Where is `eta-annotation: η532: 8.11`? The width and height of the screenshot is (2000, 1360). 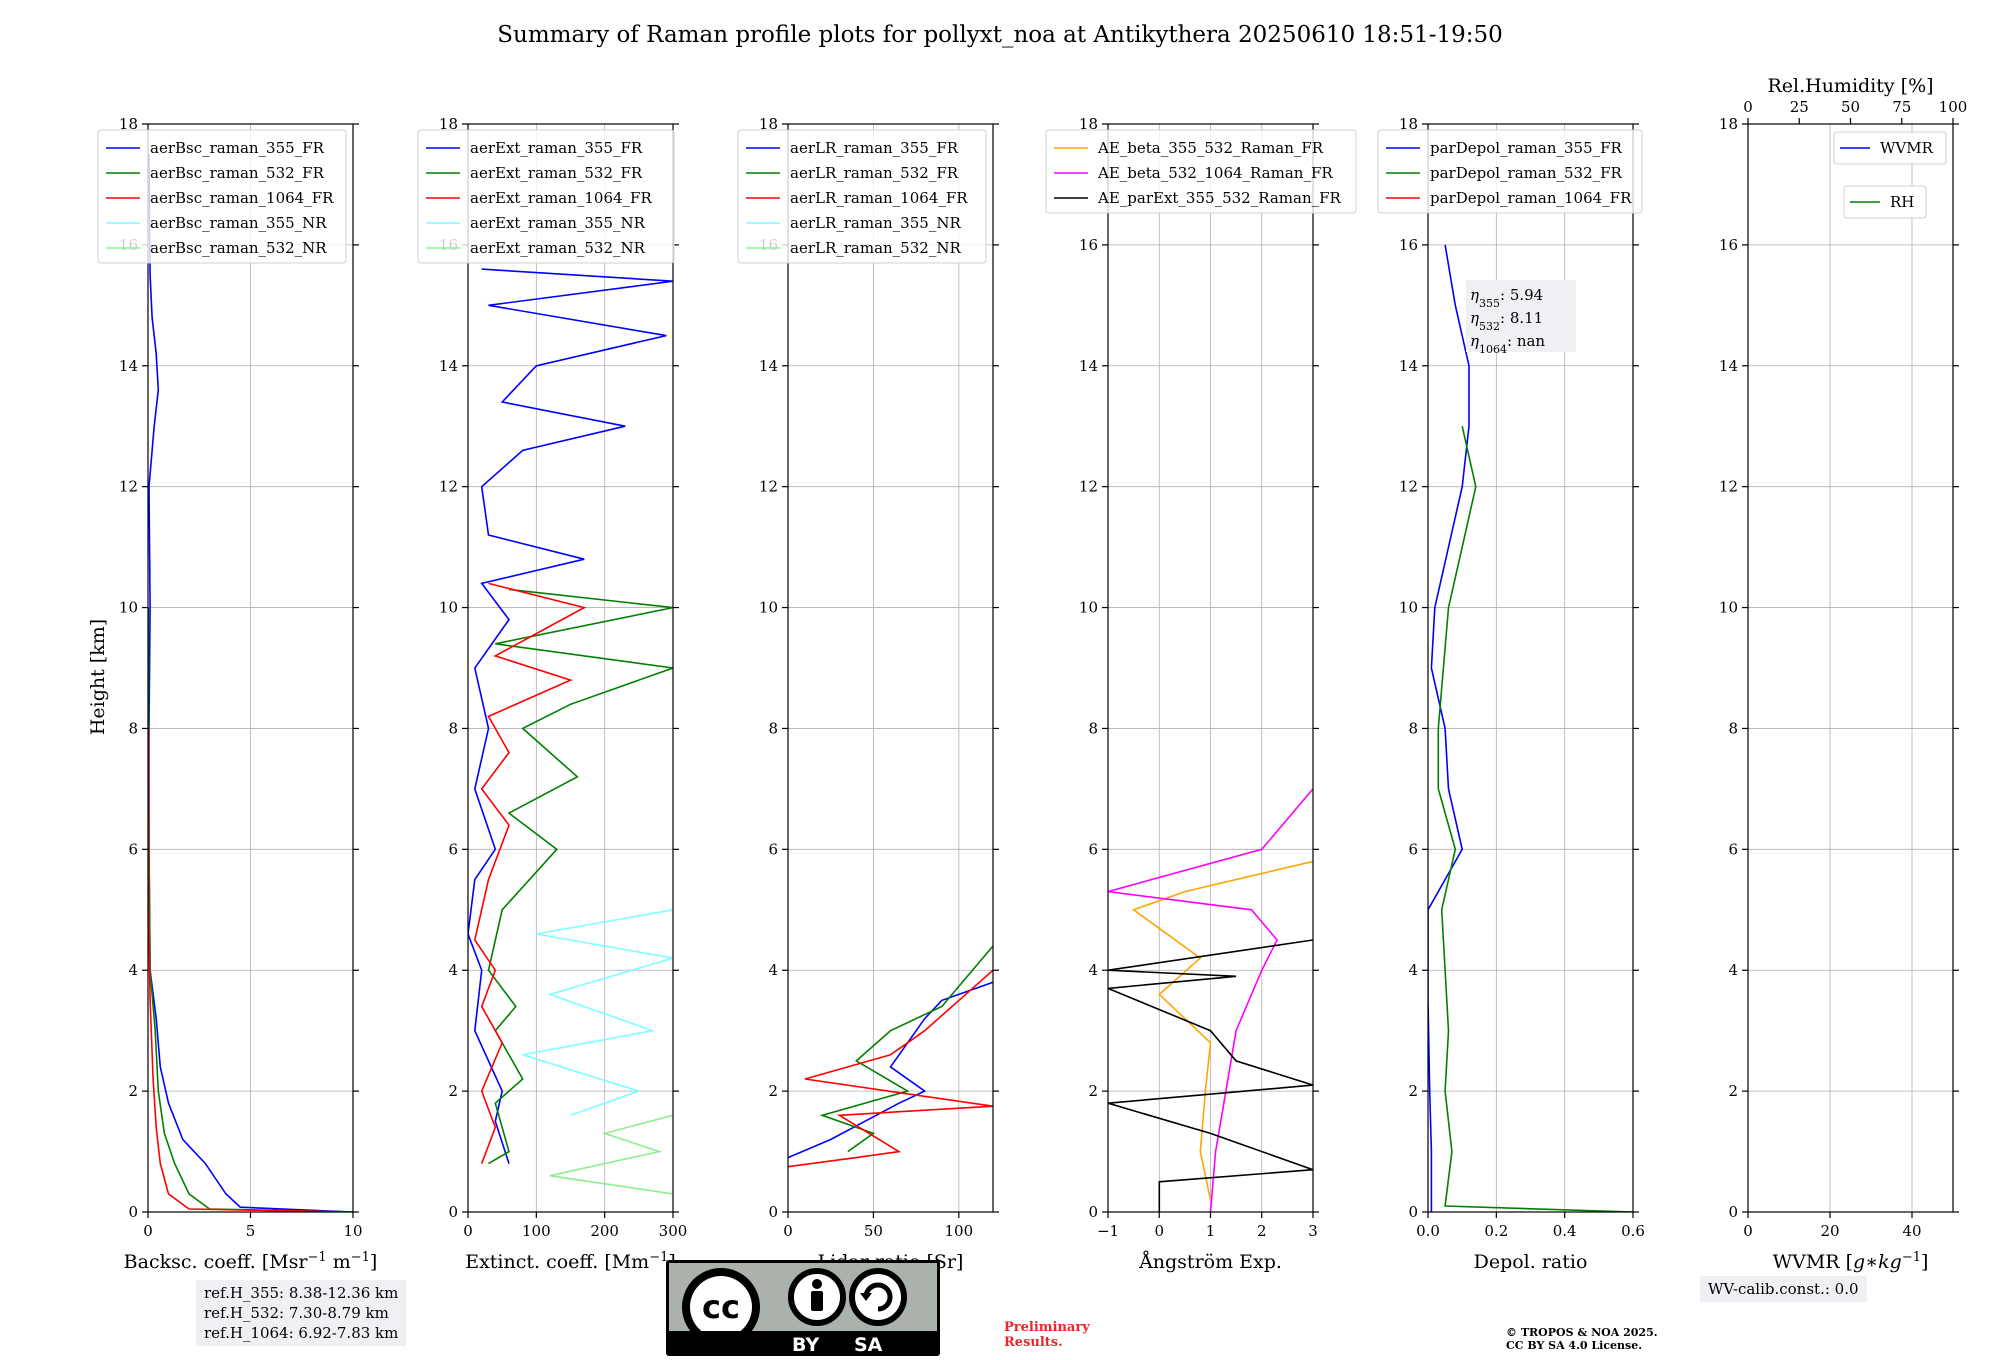
eta-annotation: η532: 8.11 is located at coordinates (1506, 321).